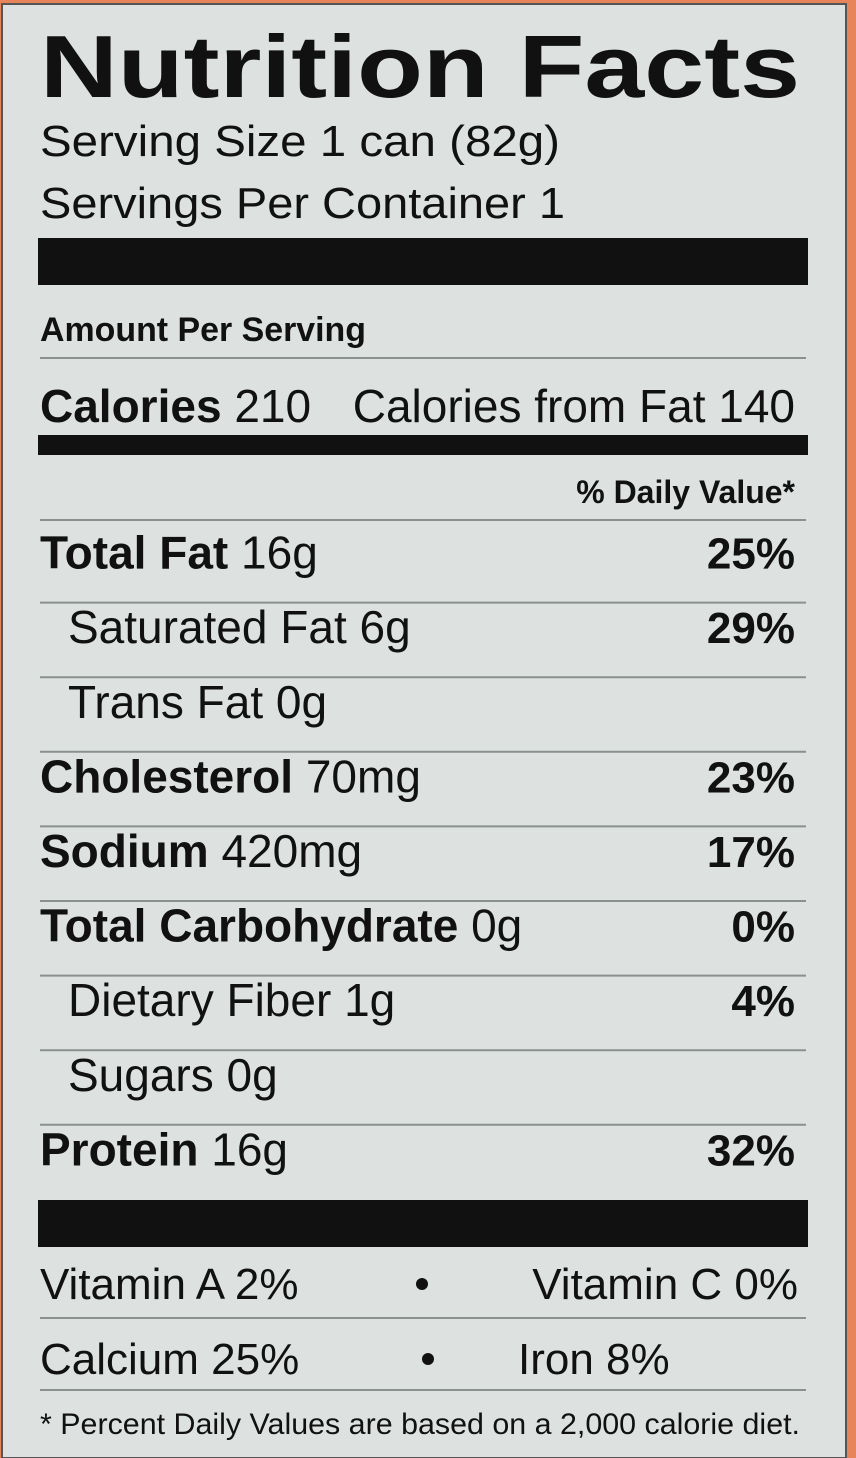 This screenshot has height=1458, width=856. I want to click on nutrient-amount: 420mg, so click(291, 851).